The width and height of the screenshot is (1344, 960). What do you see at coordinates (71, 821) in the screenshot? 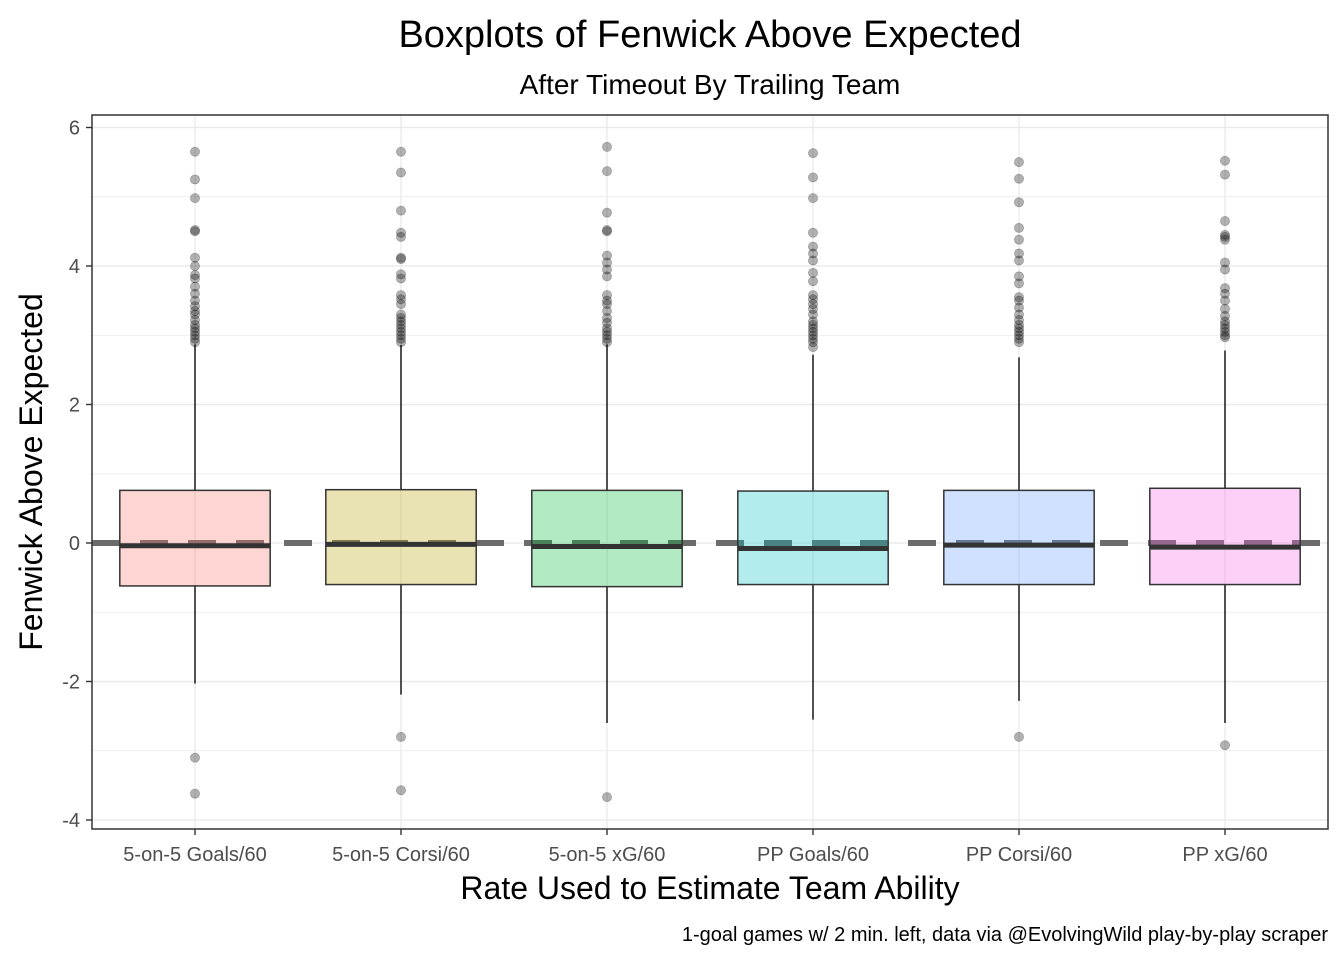
I see `y-tick-label: -4` at bounding box center [71, 821].